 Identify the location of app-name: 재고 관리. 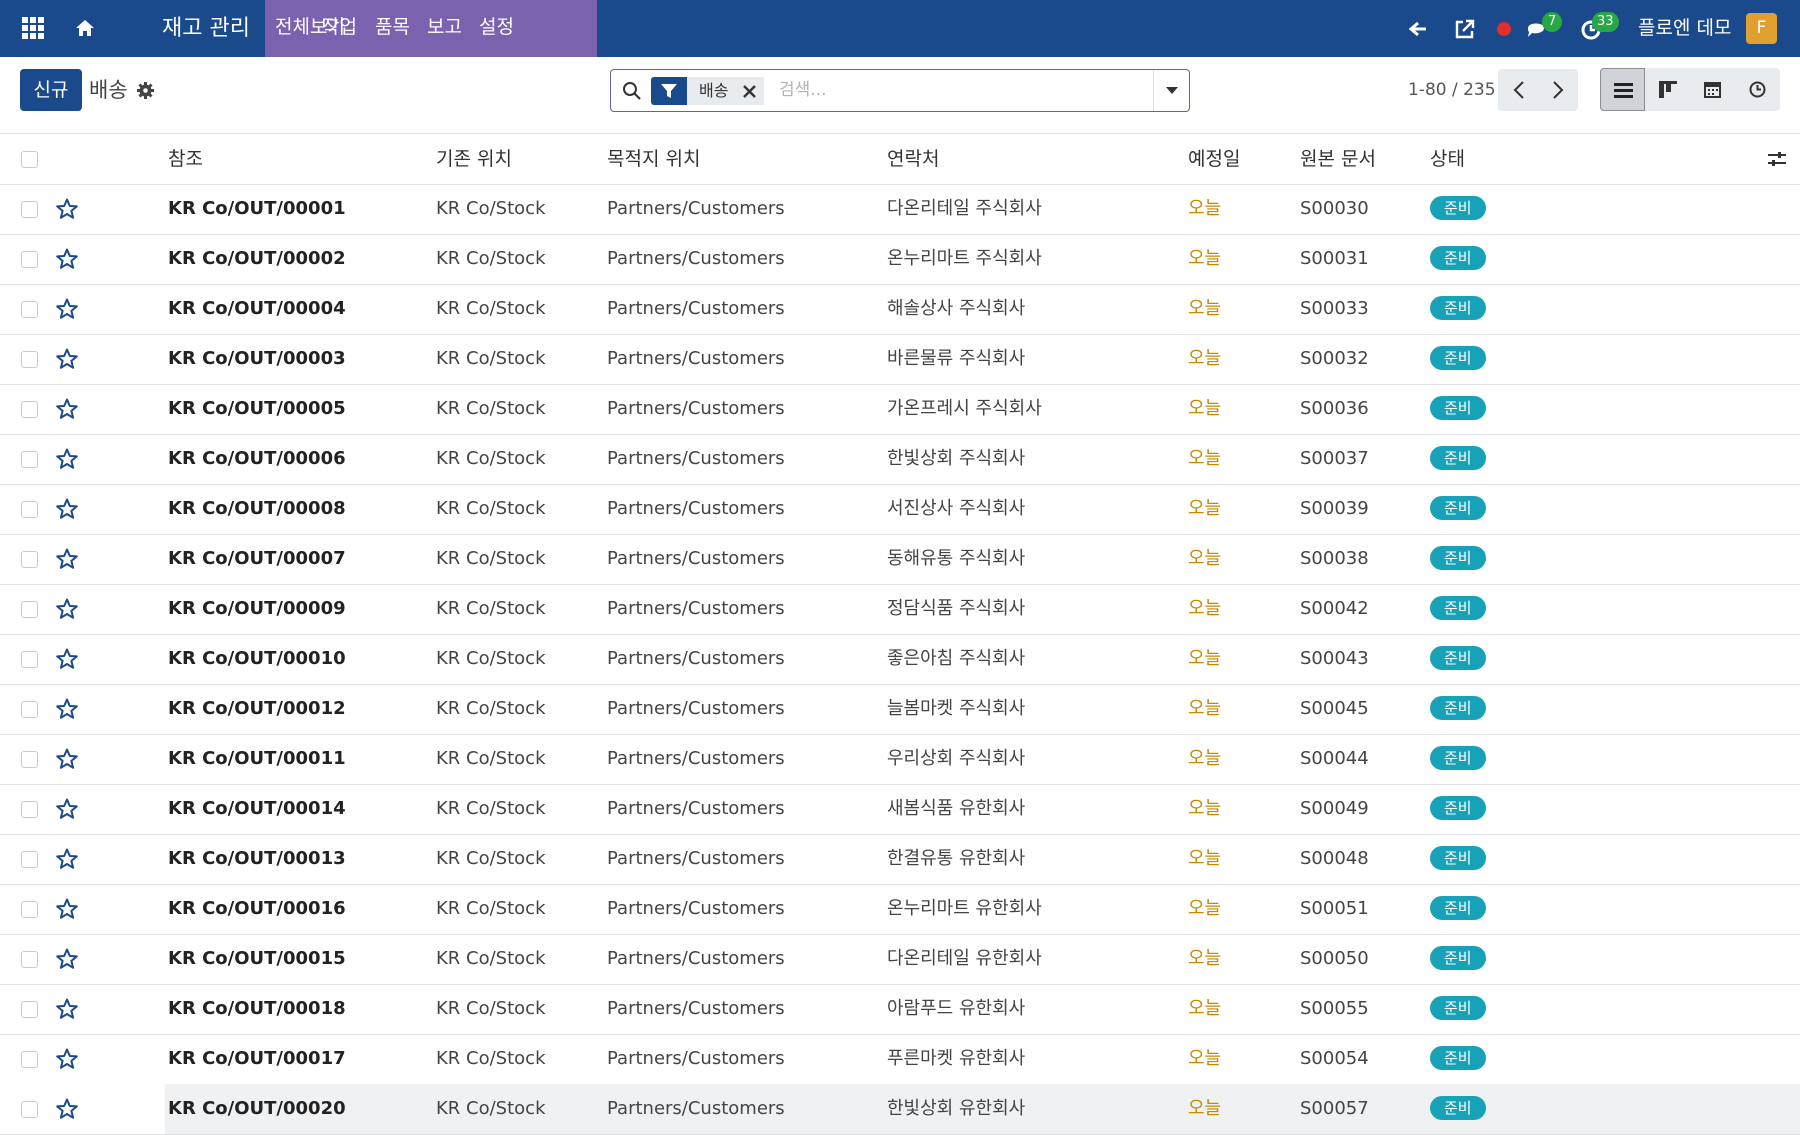
(206, 28).